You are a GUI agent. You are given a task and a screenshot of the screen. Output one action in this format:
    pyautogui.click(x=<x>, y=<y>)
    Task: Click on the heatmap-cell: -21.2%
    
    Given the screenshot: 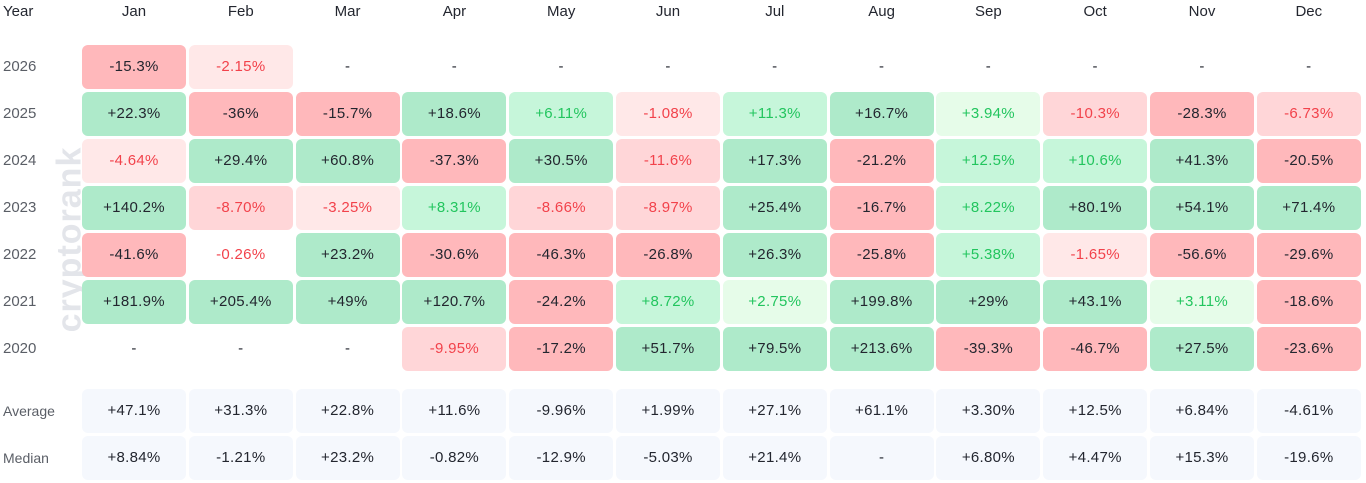 What is the action you would take?
    pyautogui.click(x=881, y=161)
    